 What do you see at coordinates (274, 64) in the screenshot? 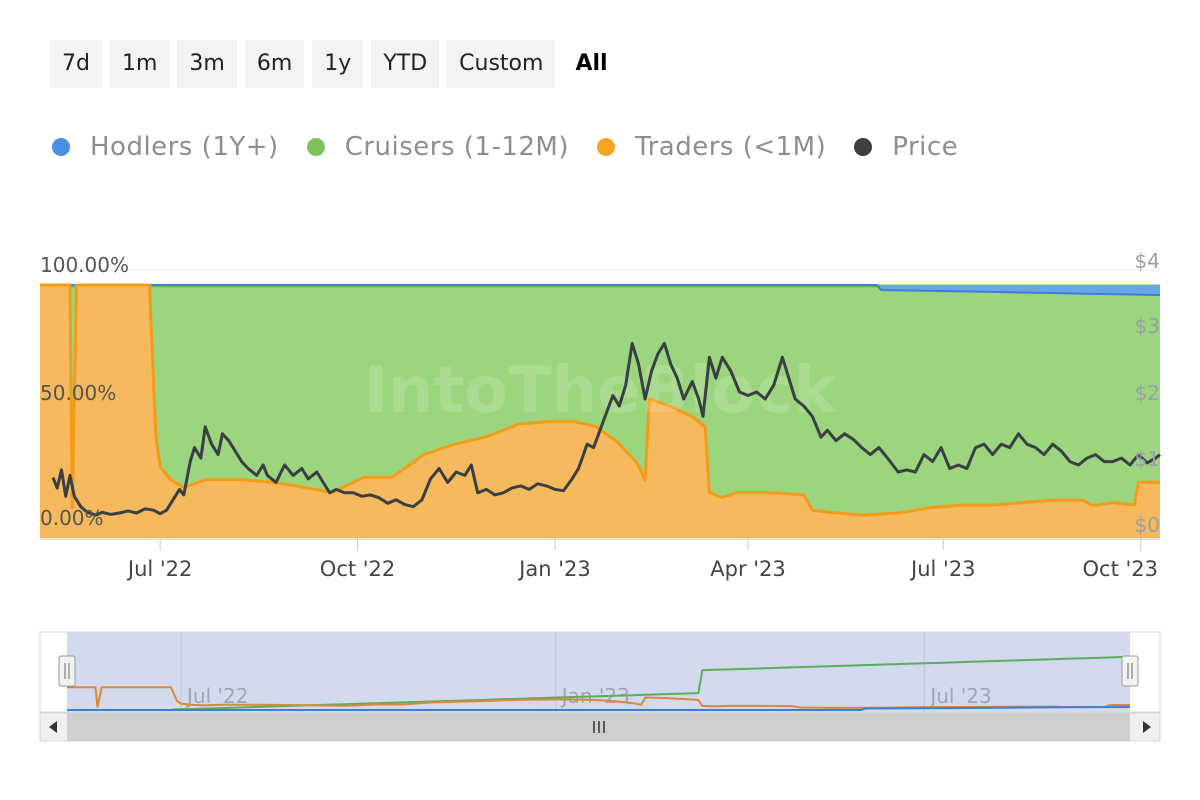
I see `range-button-6m: 6m` at bounding box center [274, 64].